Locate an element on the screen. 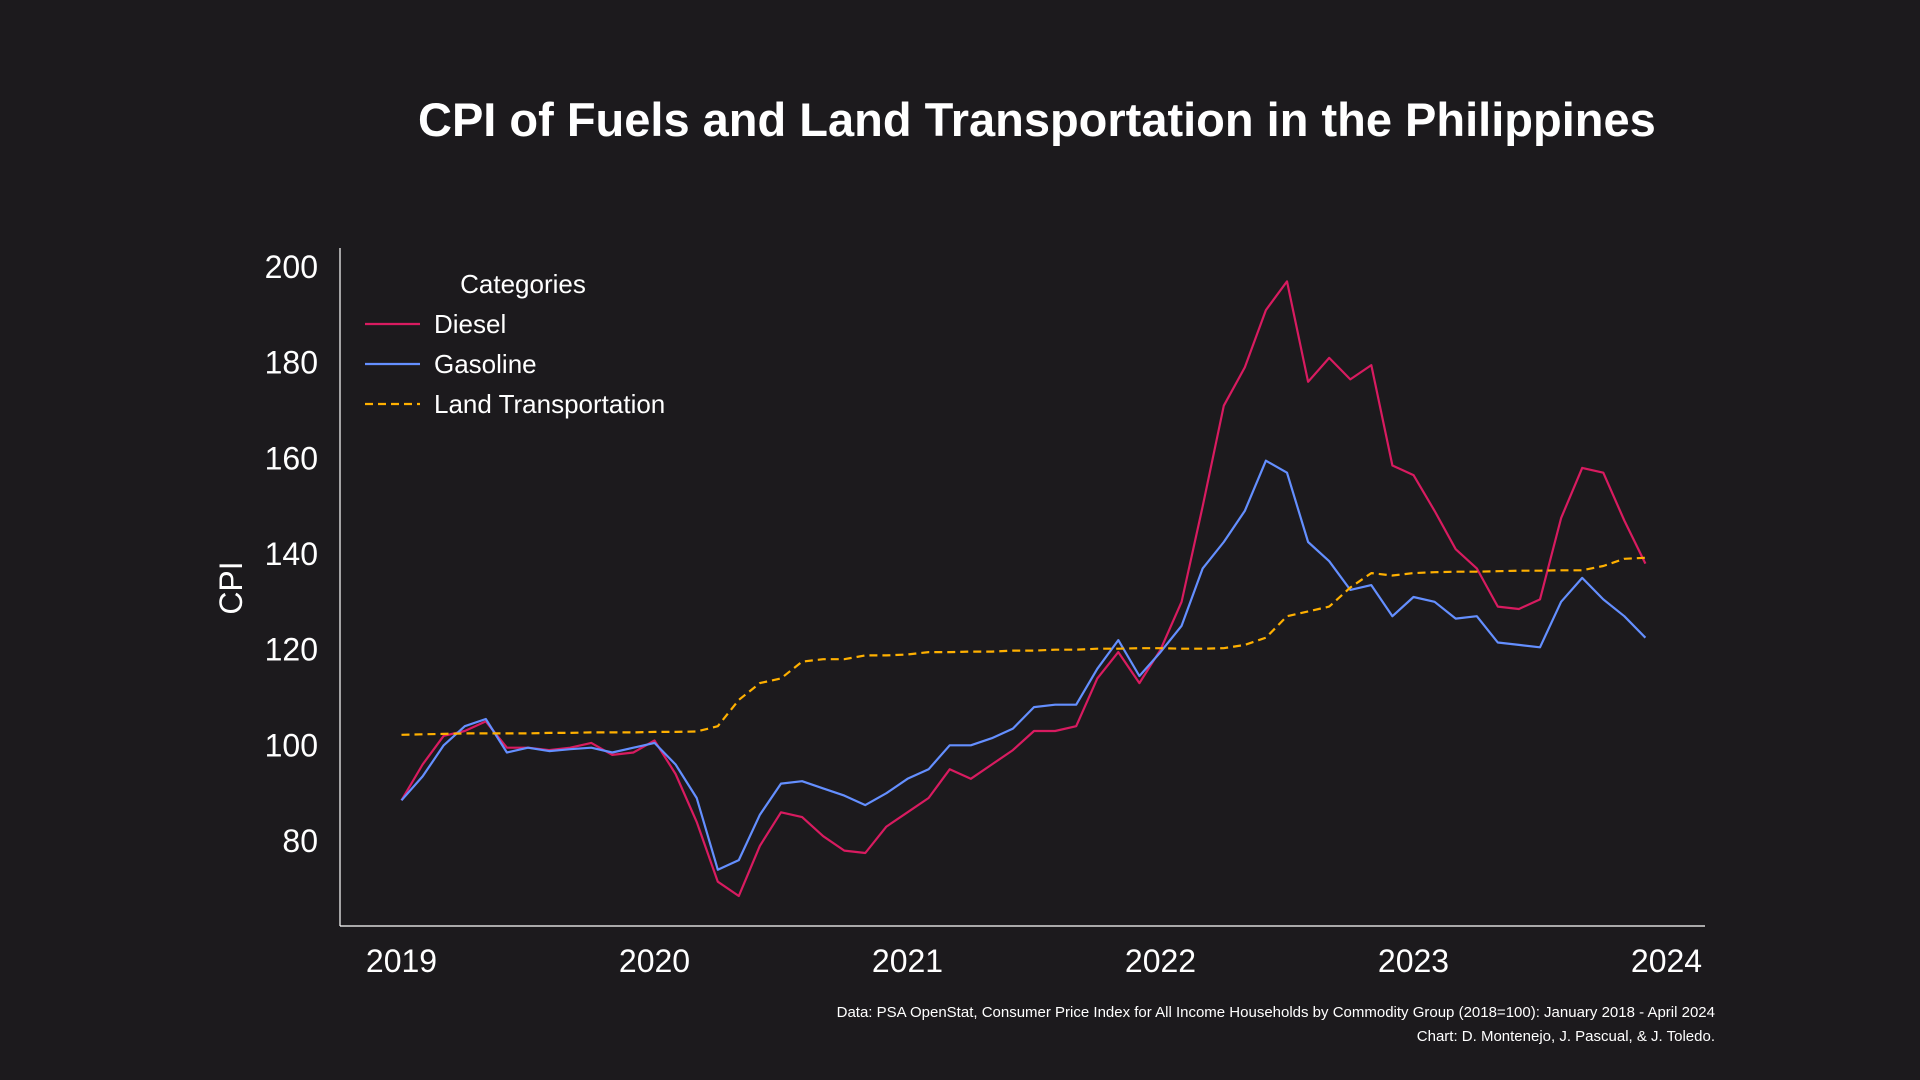 This screenshot has height=1080, width=1920. legend-label: Gasoline is located at coordinates (485, 364).